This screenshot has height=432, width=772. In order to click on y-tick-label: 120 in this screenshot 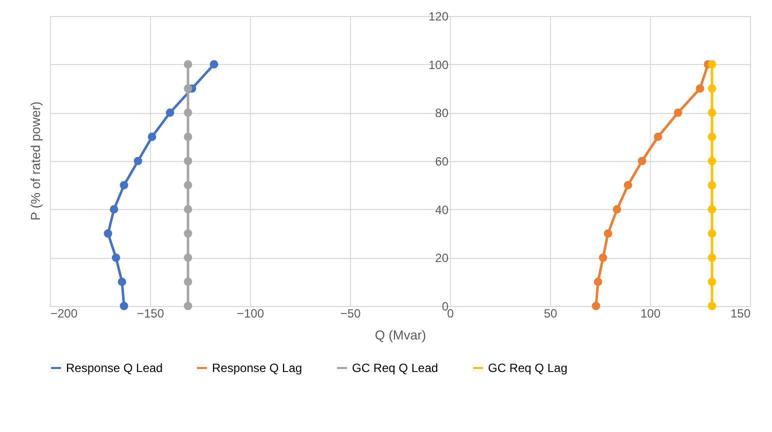, I will do `click(438, 17)`.